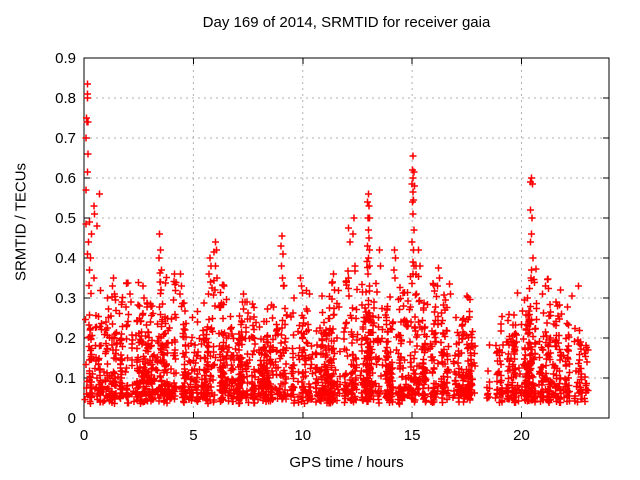 The height and width of the screenshot is (480, 640). I want to click on y-tick-label: 0.3, so click(65, 298).